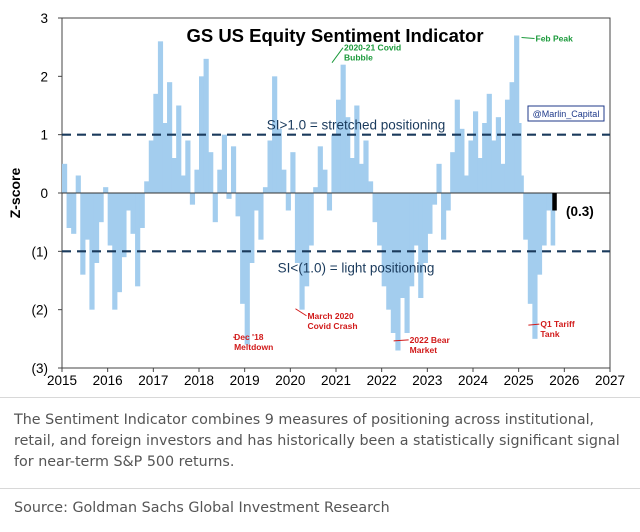 The image size is (640, 532). Describe the element at coordinates (427, 380) in the screenshot. I see `x-tick-label: 2023` at that location.